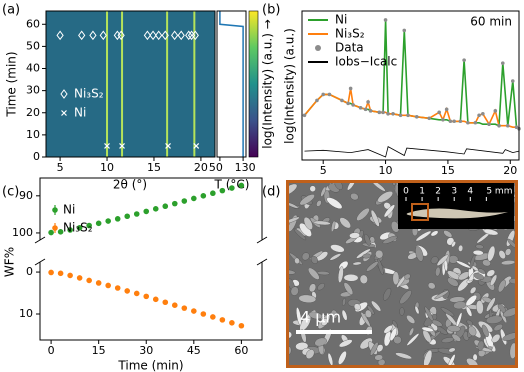 This screenshot has width=524, height=372. I want to click on y-tick-label: 90, so click(26, 195).